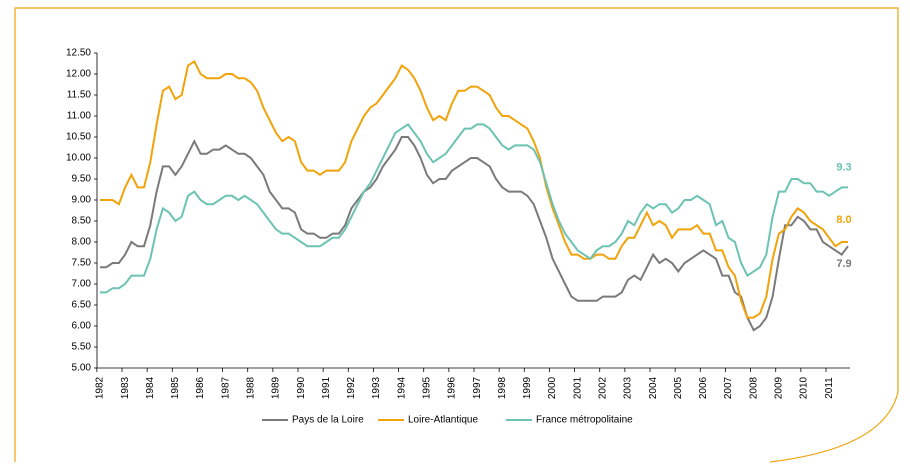 The image size is (910, 466). Describe the element at coordinates (843, 167) in the screenshot. I see `end-label: 9.3` at that location.